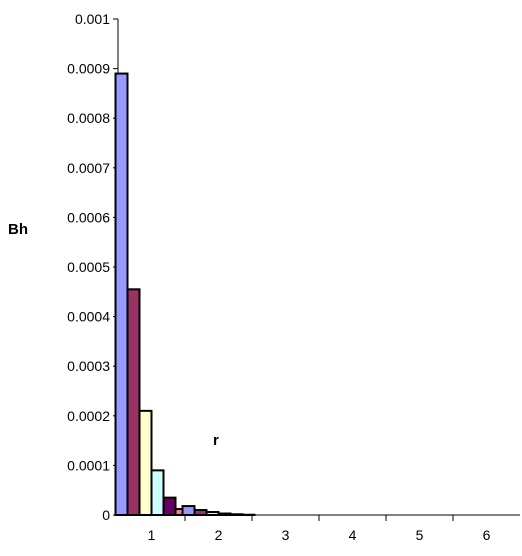 Image resolution: width=522 pixels, height=556 pixels. What do you see at coordinates (88, 416) in the screenshot?
I see `y-tick-label: 0.0002` at bounding box center [88, 416].